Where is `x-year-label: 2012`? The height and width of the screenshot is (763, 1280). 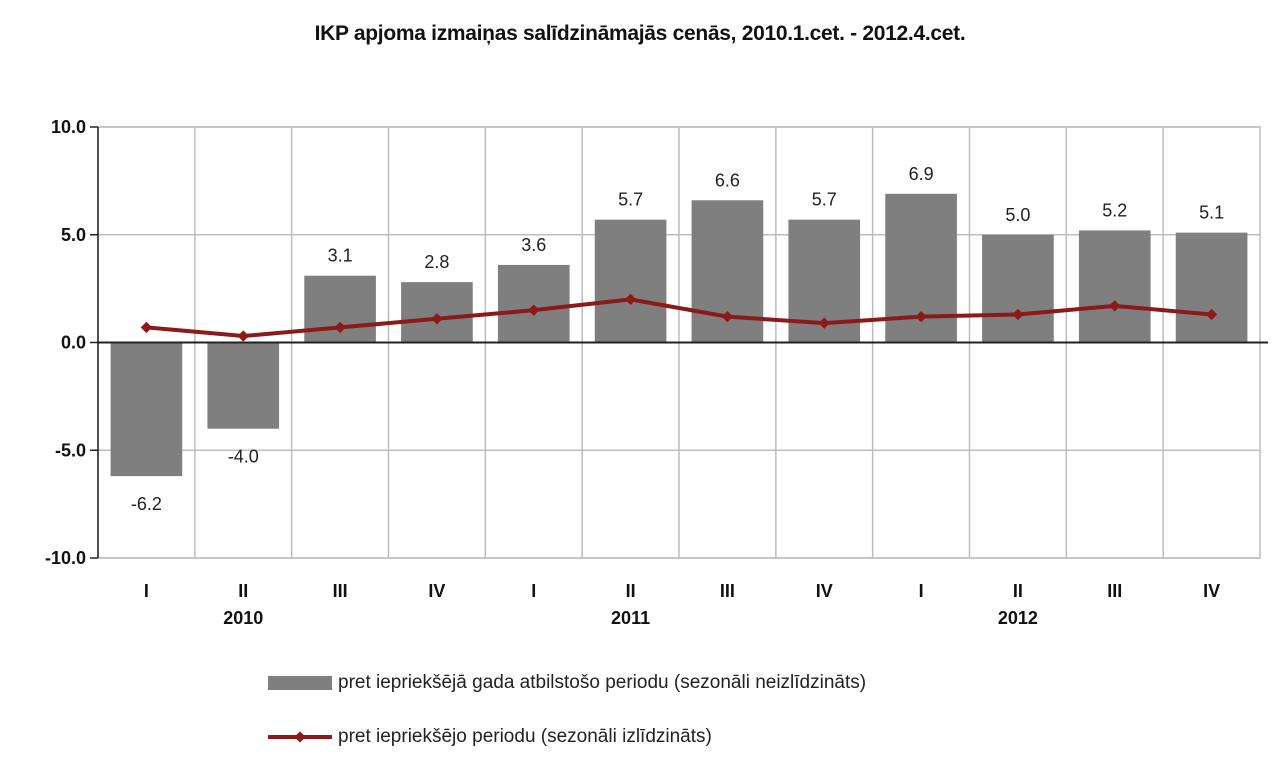 x-year-label: 2012 is located at coordinates (1018, 618).